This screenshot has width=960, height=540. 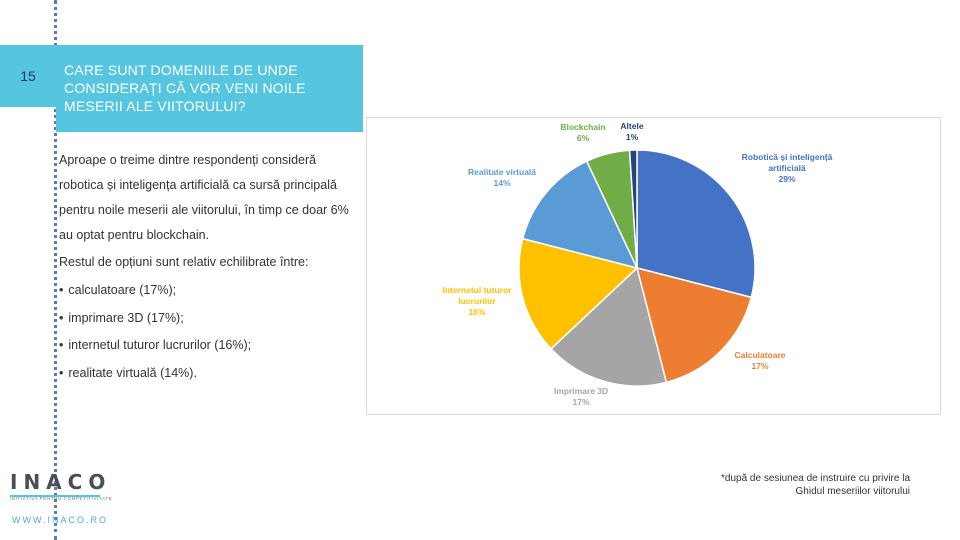 What do you see at coordinates (28, 76) in the screenshot?
I see `slide-number: 15` at bounding box center [28, 76].